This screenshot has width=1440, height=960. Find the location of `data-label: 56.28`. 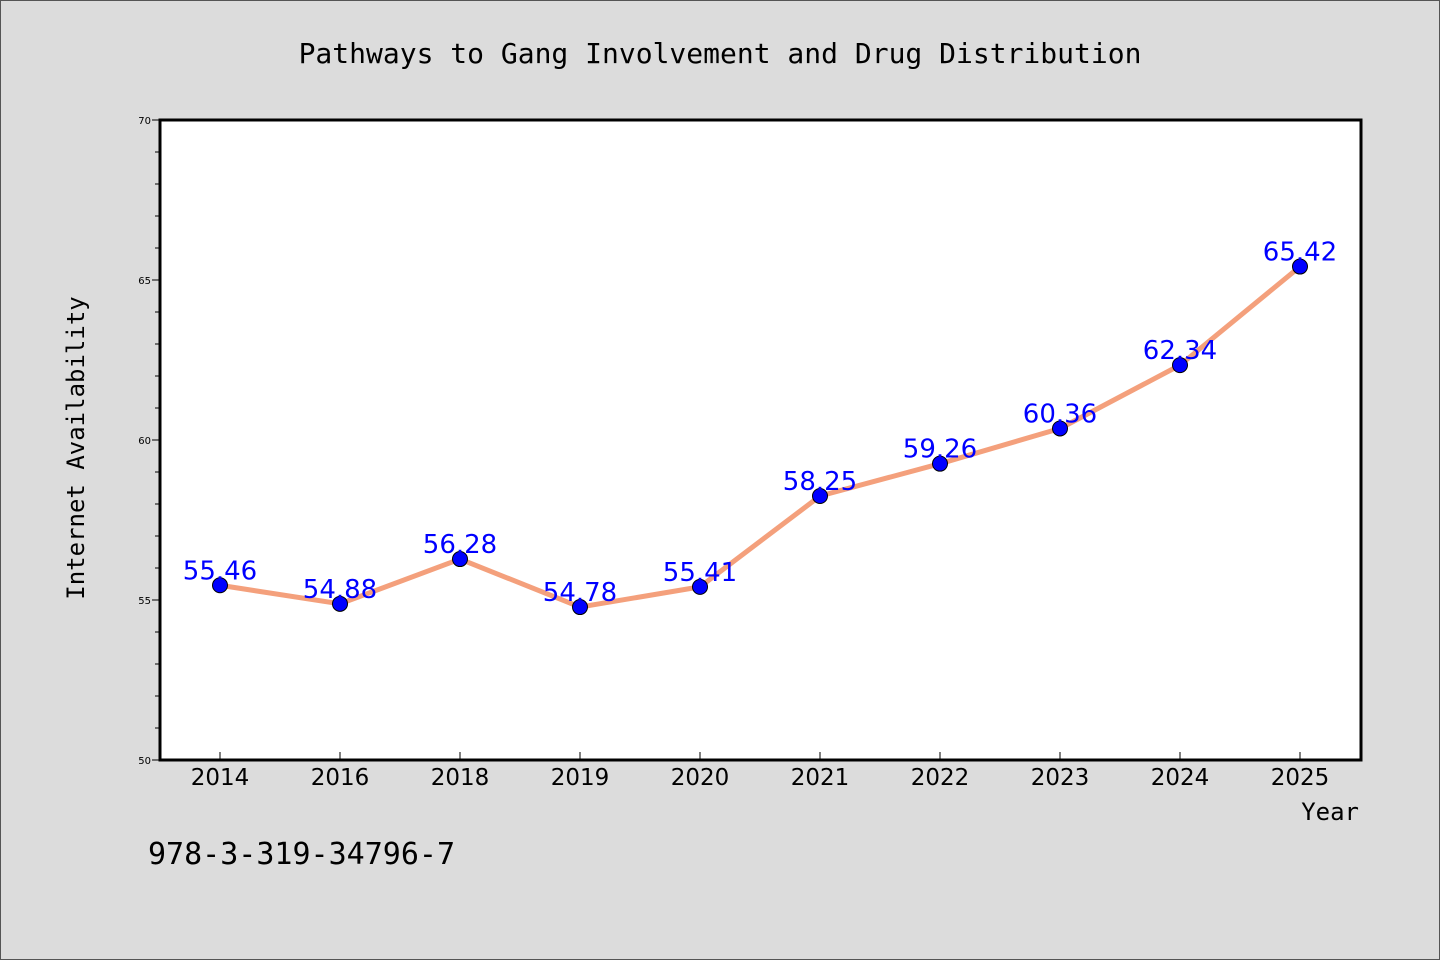

data-label: 56.28 is located at coordinates (460, 545).